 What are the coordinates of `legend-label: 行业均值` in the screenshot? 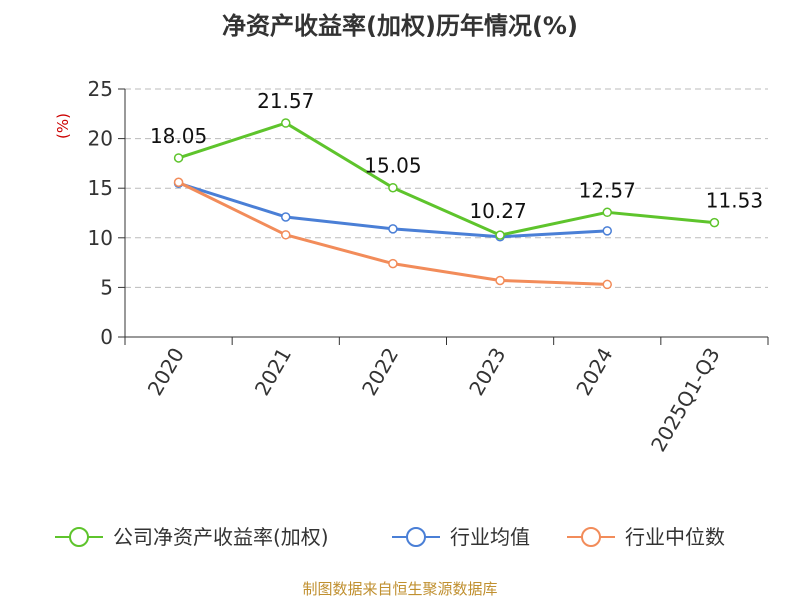 It's located at (490, 537).